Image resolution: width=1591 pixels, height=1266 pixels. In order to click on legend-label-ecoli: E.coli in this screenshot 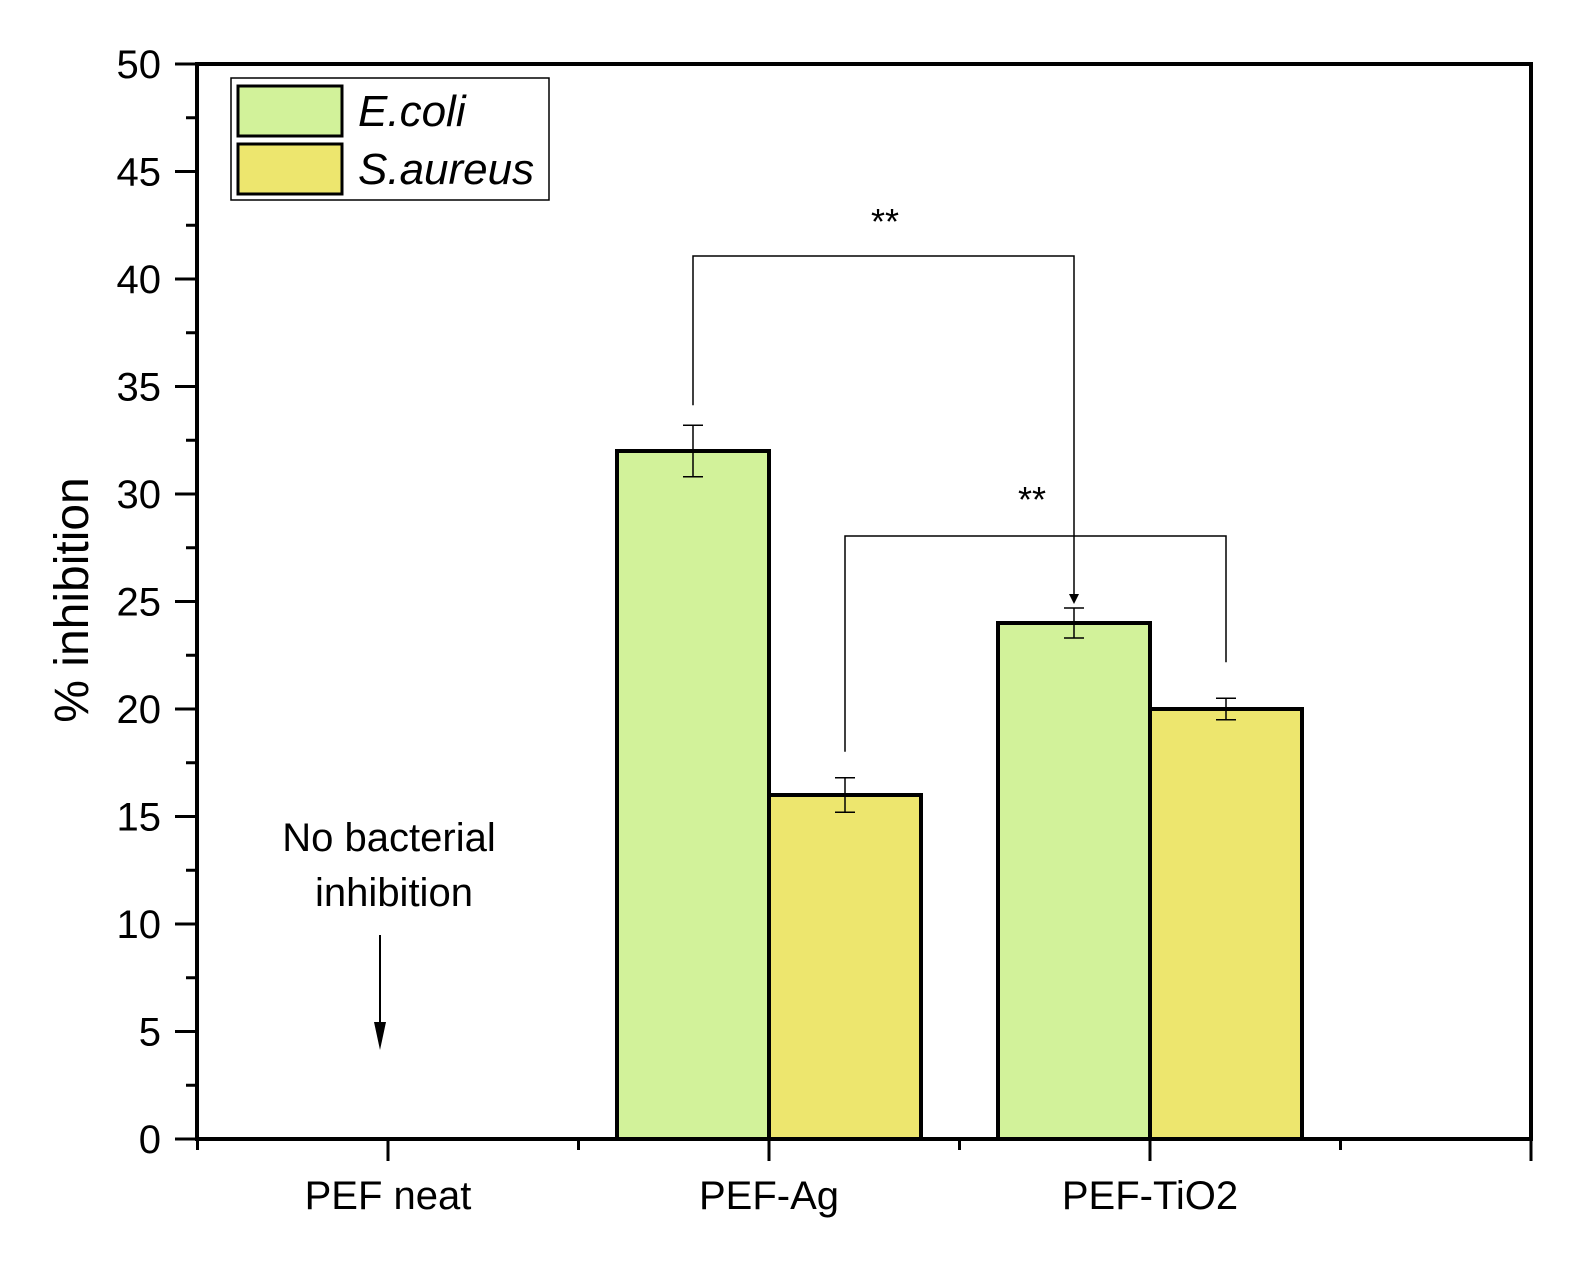, I will do `click(412, 111)`.